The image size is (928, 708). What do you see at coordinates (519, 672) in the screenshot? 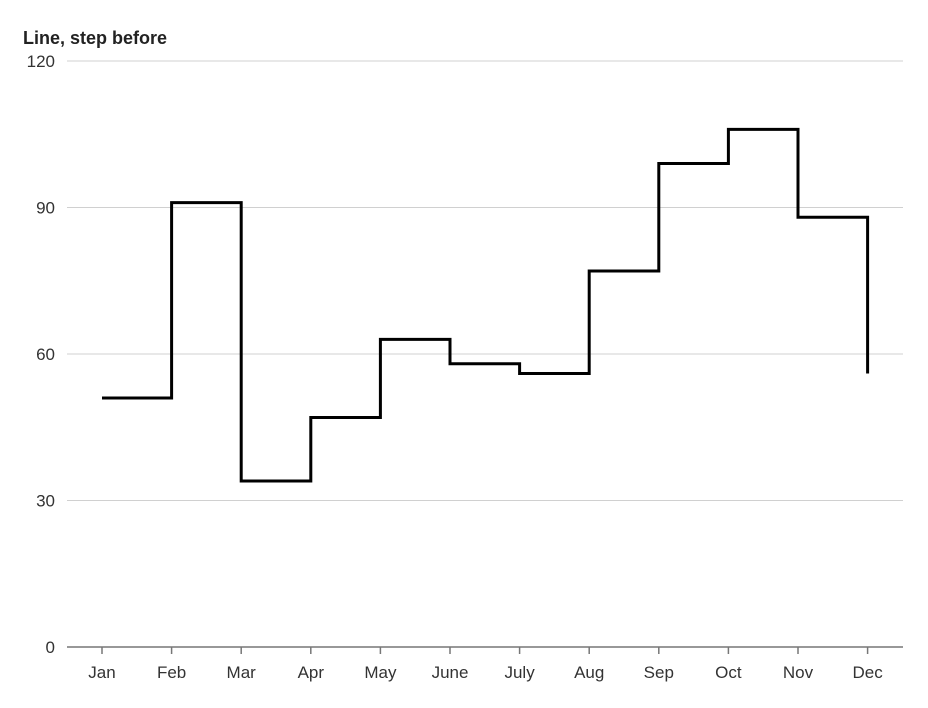
I see `x-tick-label-july: July` at bounding box center [519, 672].